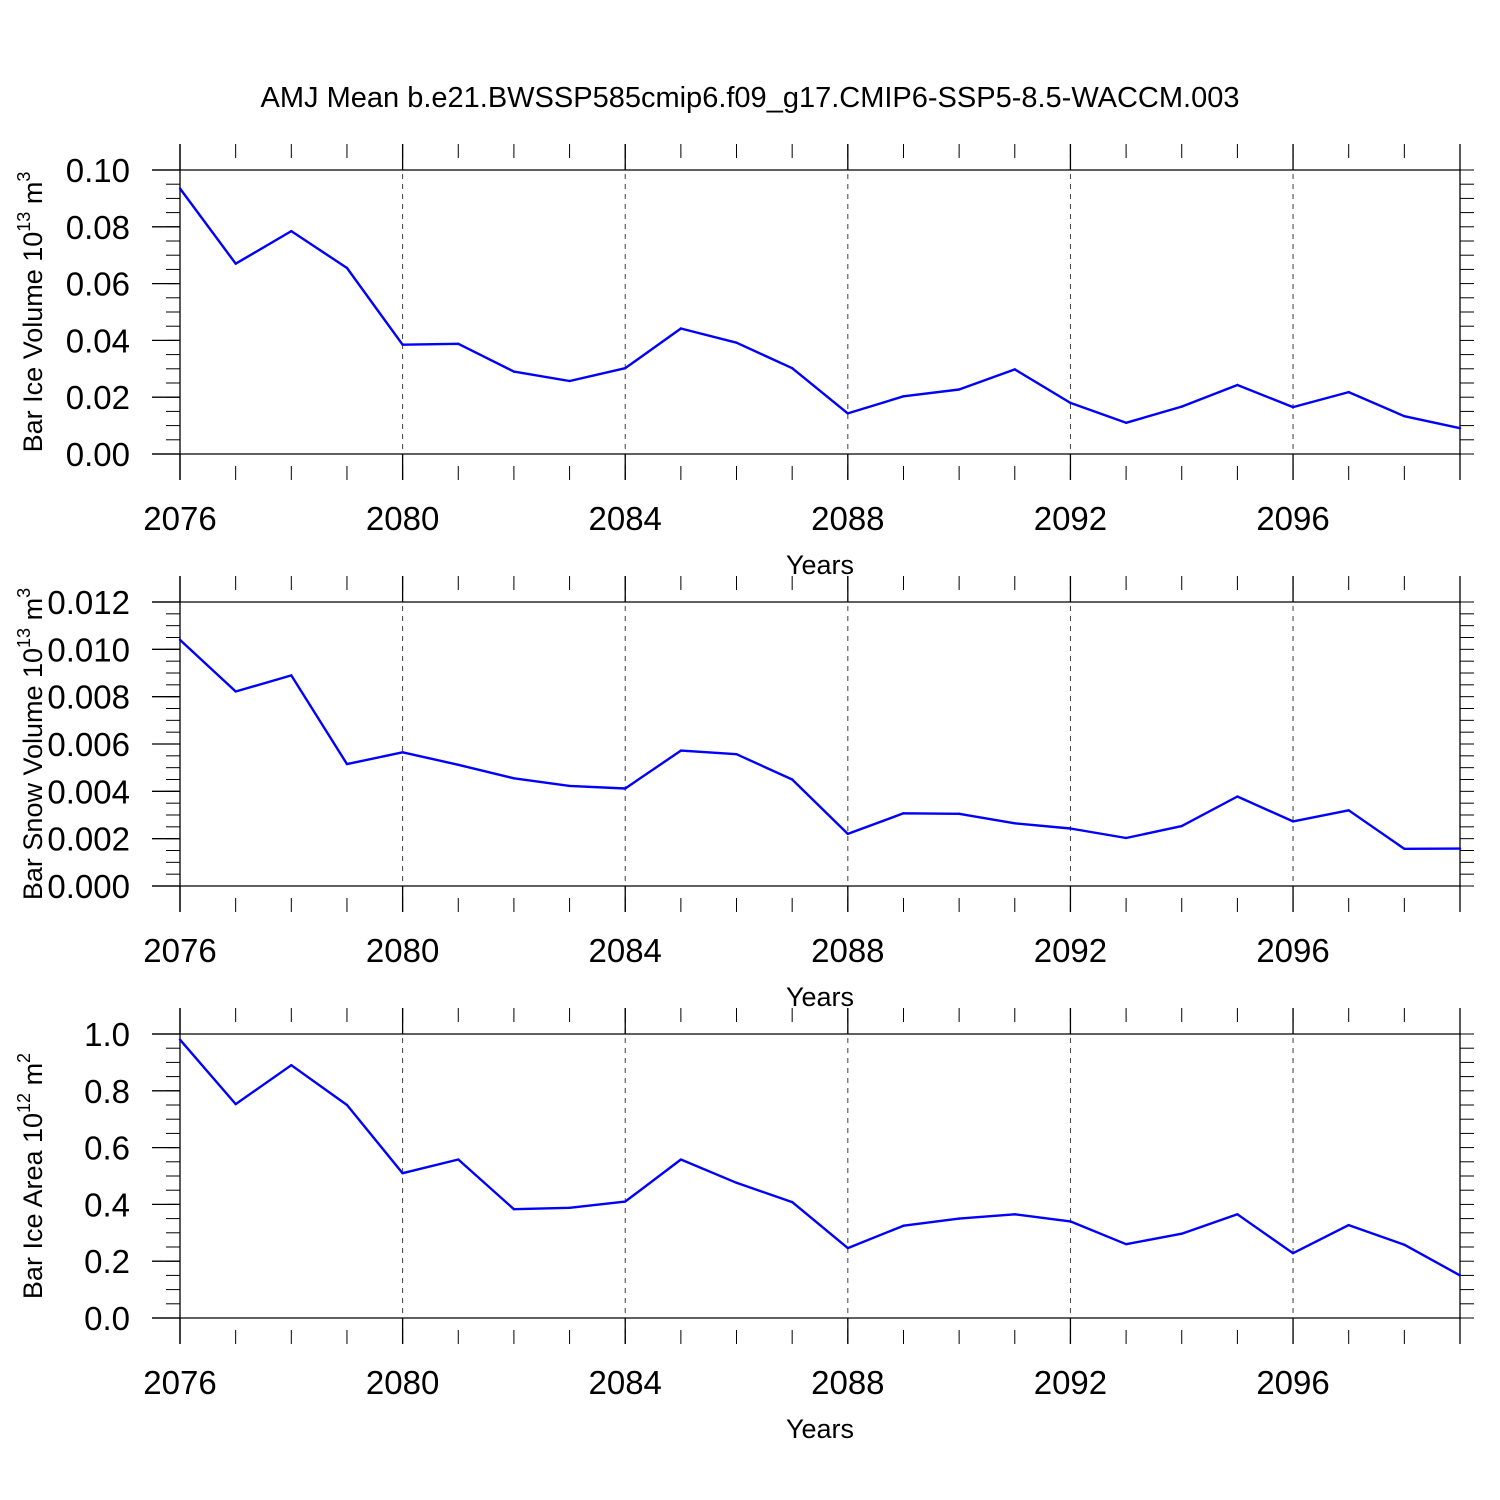 The width and height of the screenshot is (1500, 1500). Describe the element at coordinates (98, 397) in the screenshot. I see `y-tick-label: 0.02` at that location.